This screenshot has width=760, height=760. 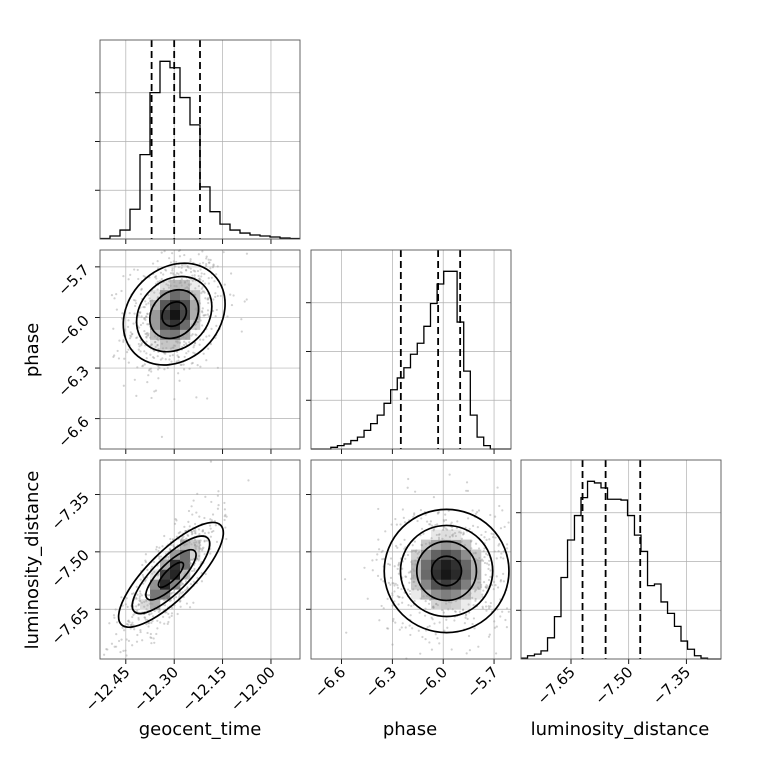 I want to click on contour-line, so click(x=446, y=571).